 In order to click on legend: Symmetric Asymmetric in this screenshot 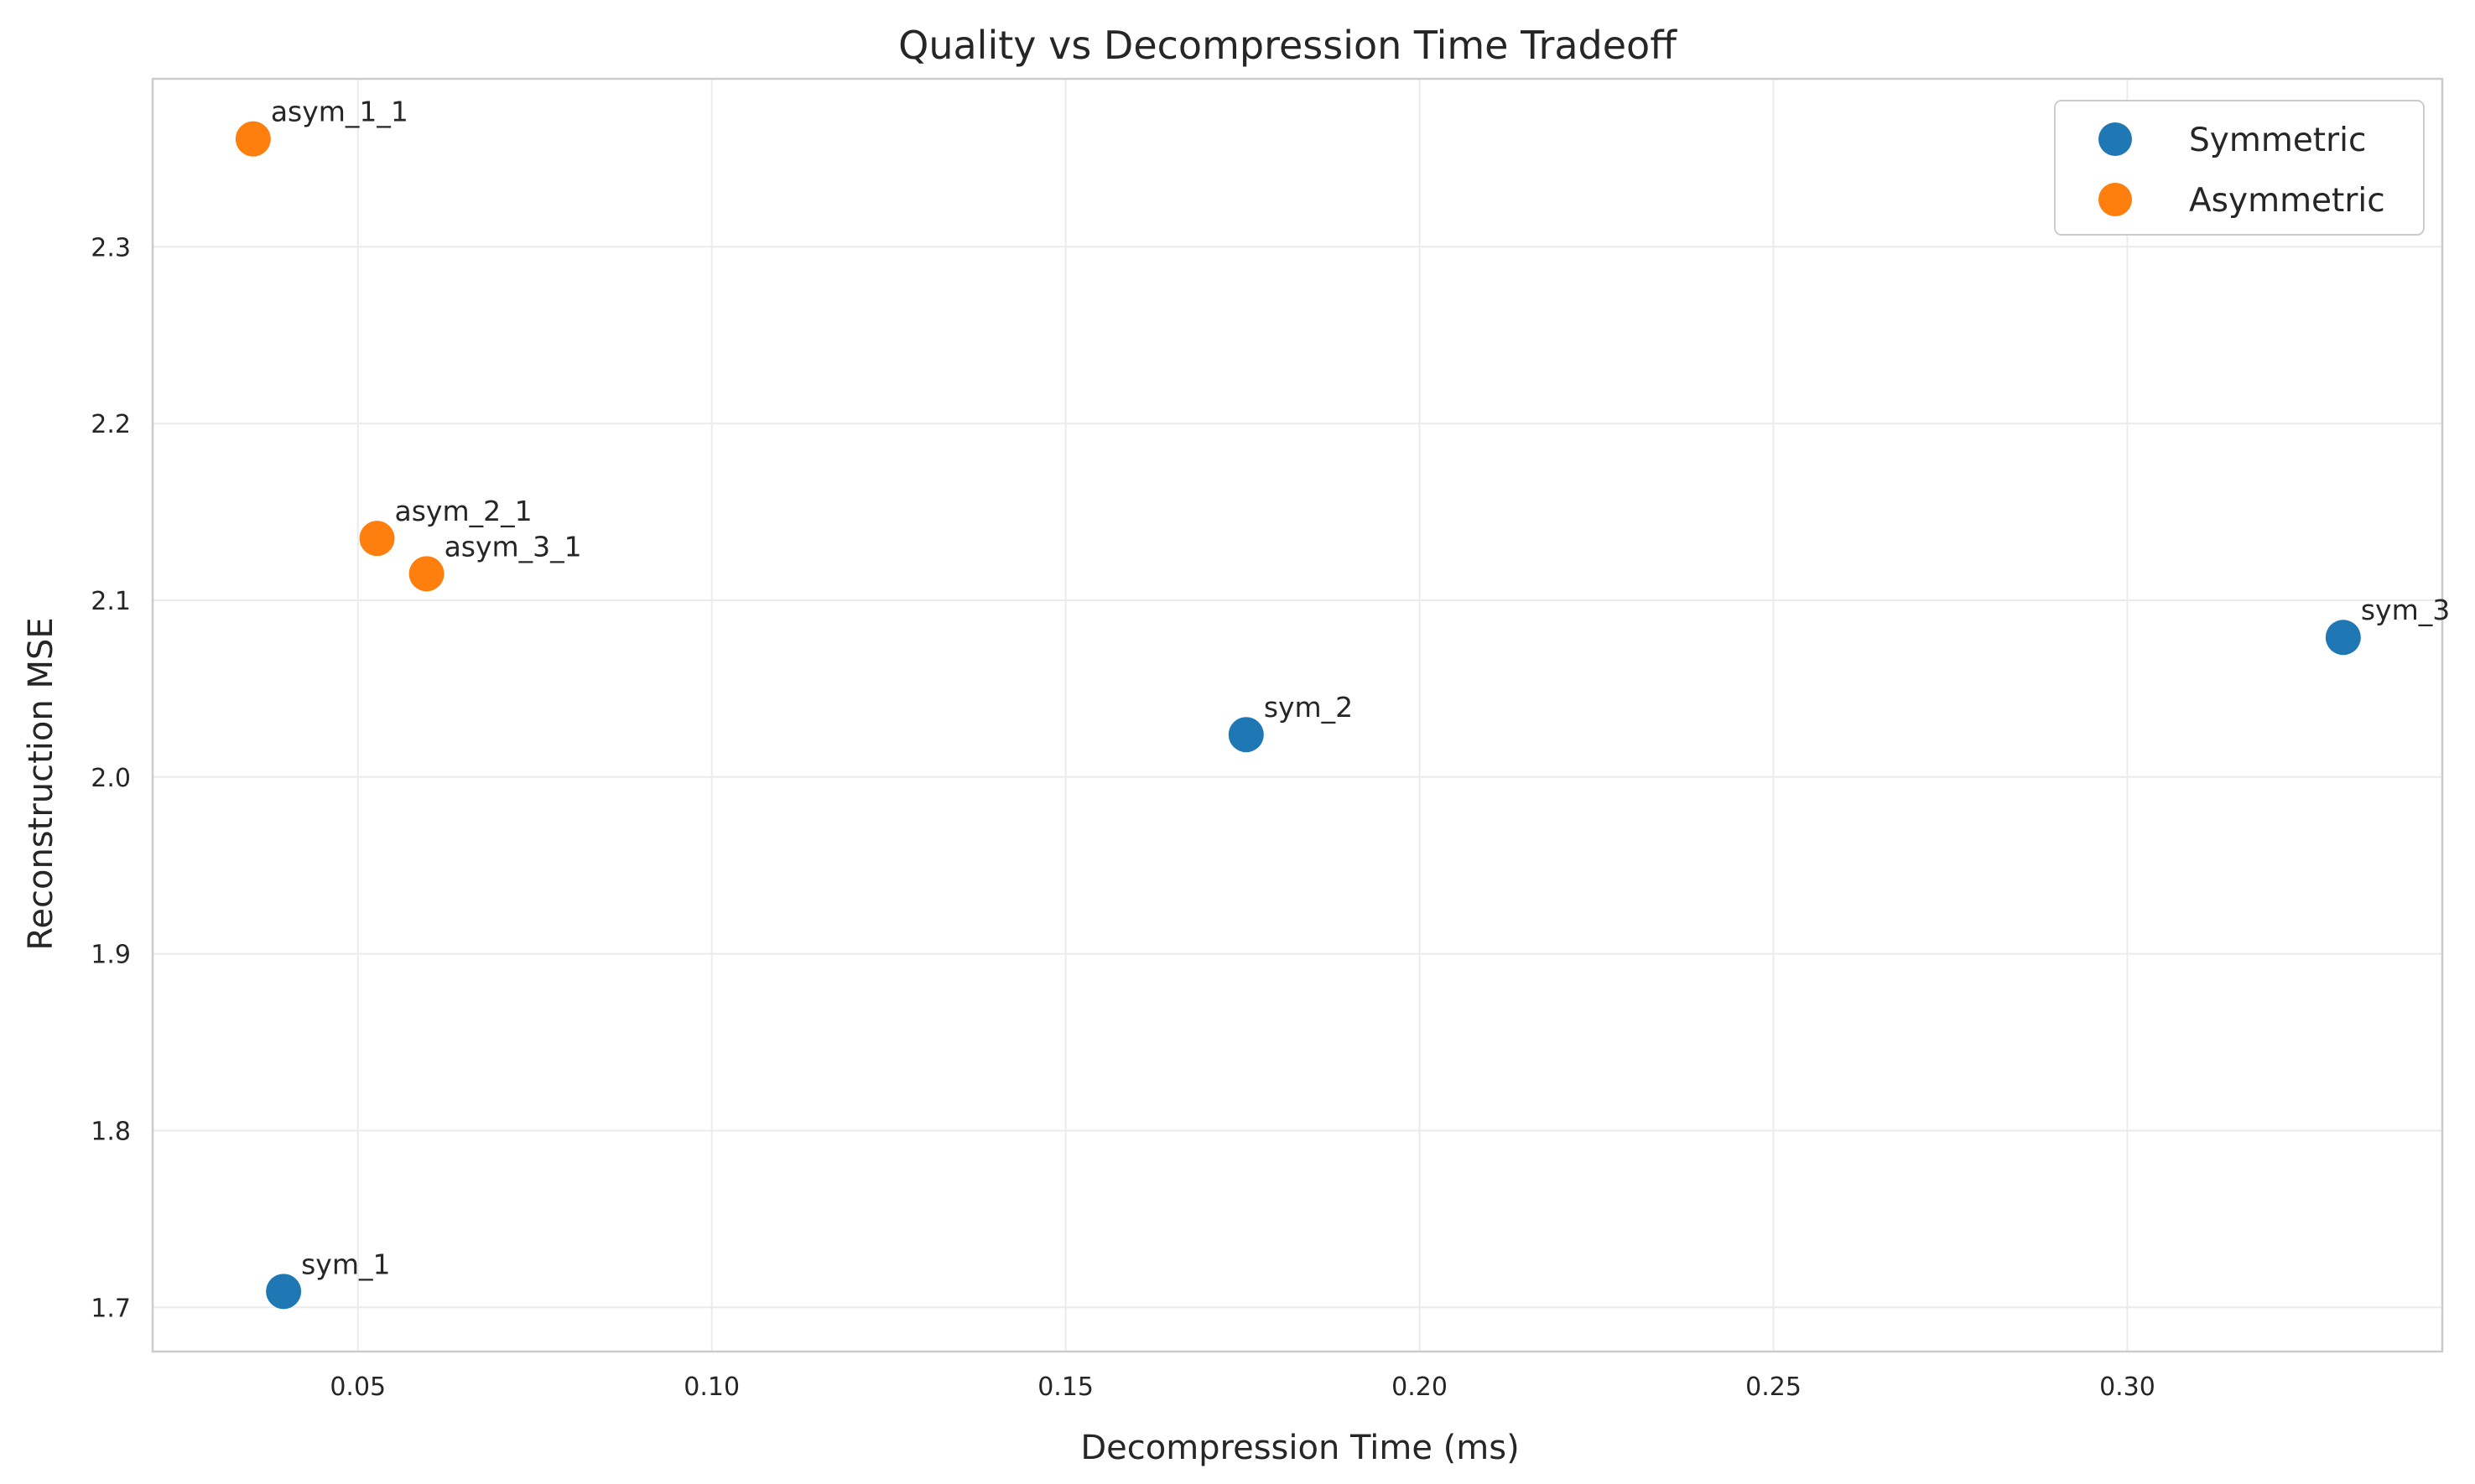, I will do `click(2239, 168)`.